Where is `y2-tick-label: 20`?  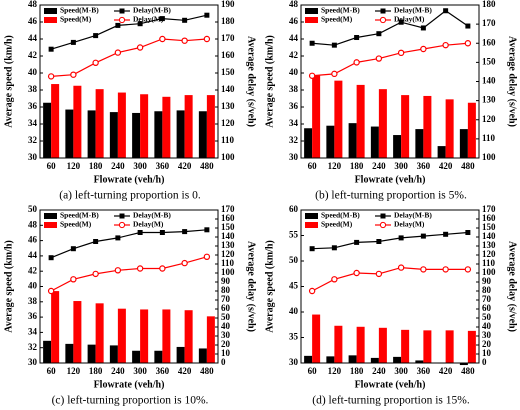
y2-tick-label: 20 is located at coordinates (487, 344).